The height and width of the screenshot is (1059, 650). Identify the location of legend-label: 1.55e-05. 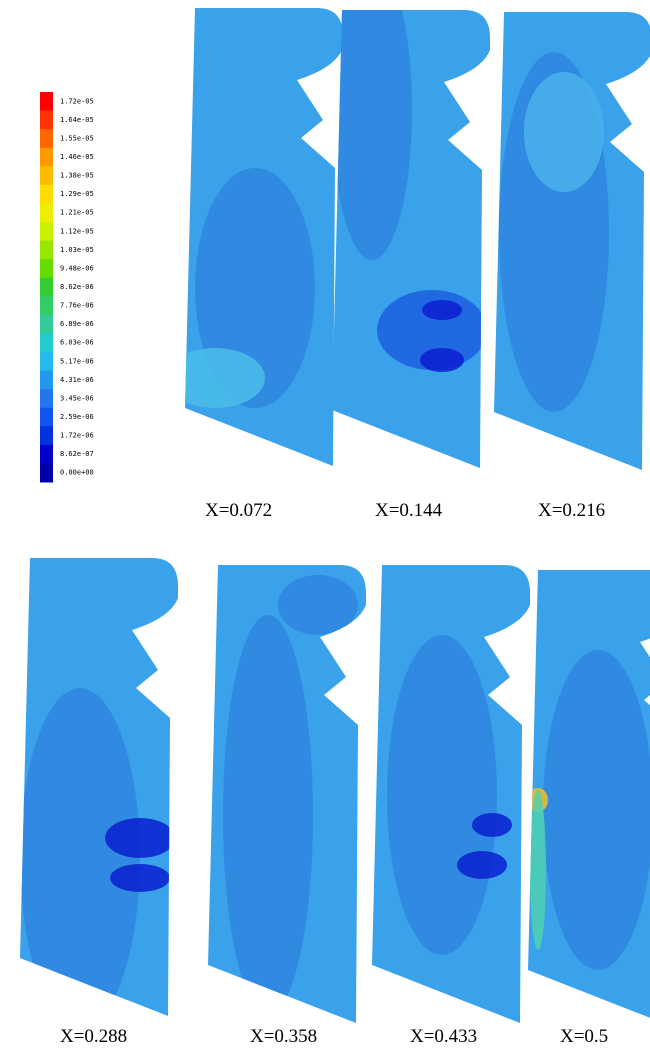
(77, 138).